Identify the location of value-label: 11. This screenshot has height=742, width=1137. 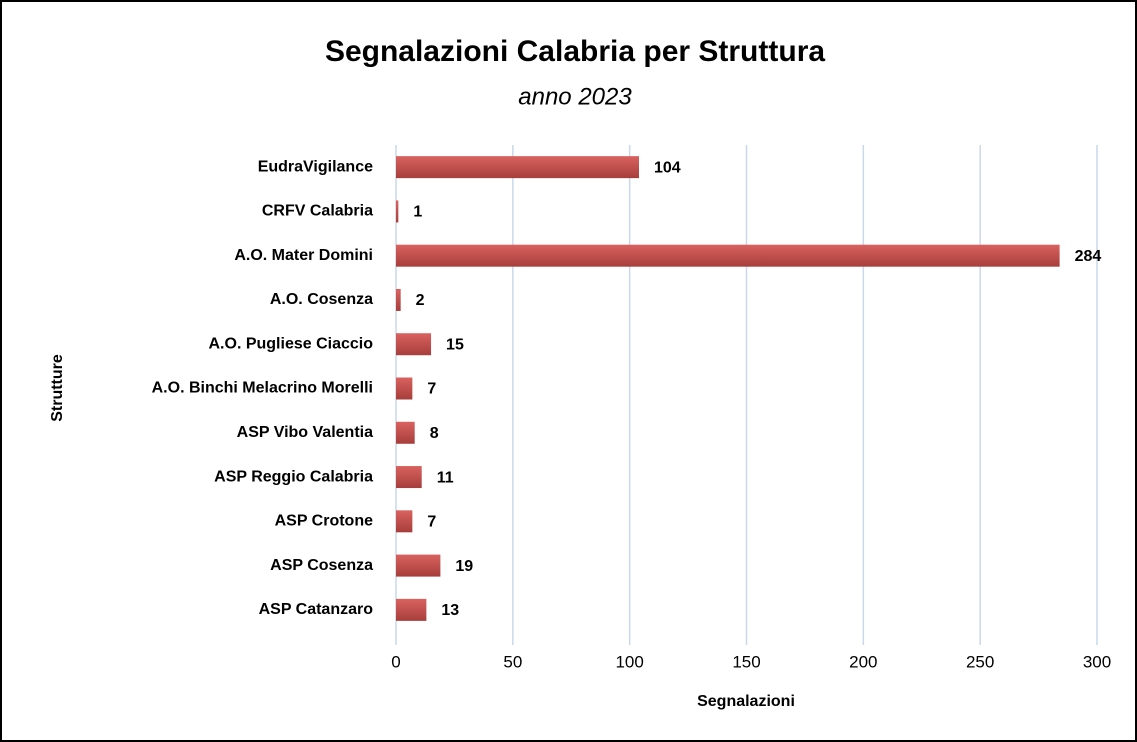
(445, 477).